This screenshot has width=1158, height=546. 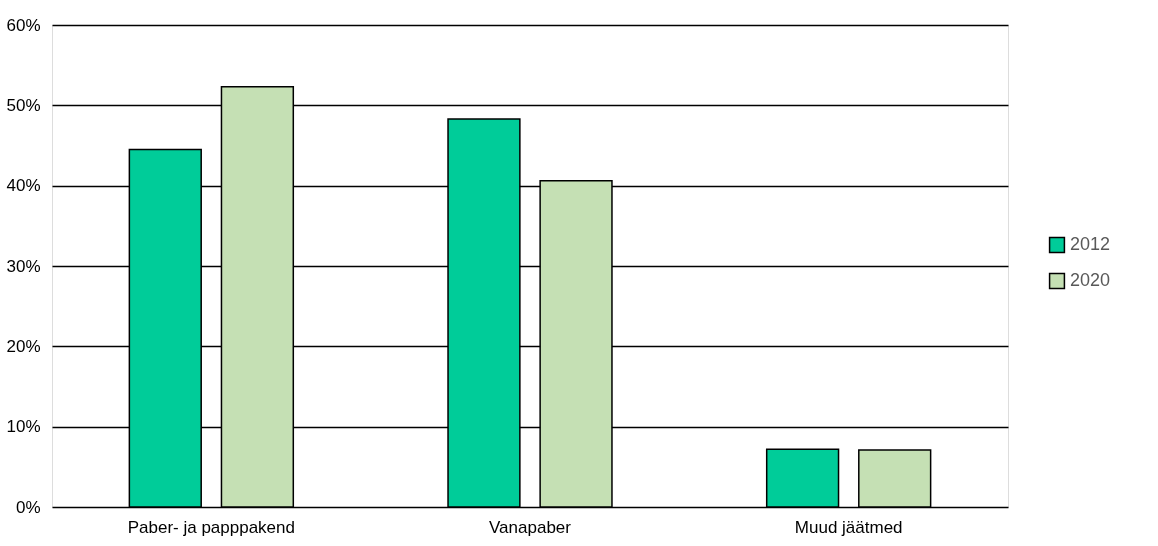 I want to click on legend-label: 2012, so click(x=1090, y=244).